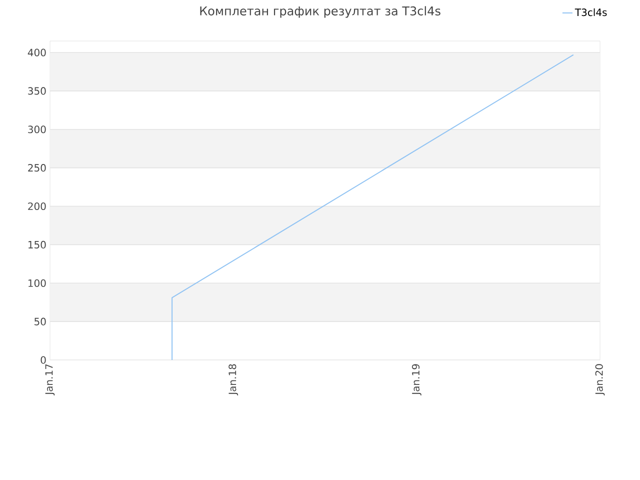  I want to click on x-tick-label: Jan.18, so click(233, 380).